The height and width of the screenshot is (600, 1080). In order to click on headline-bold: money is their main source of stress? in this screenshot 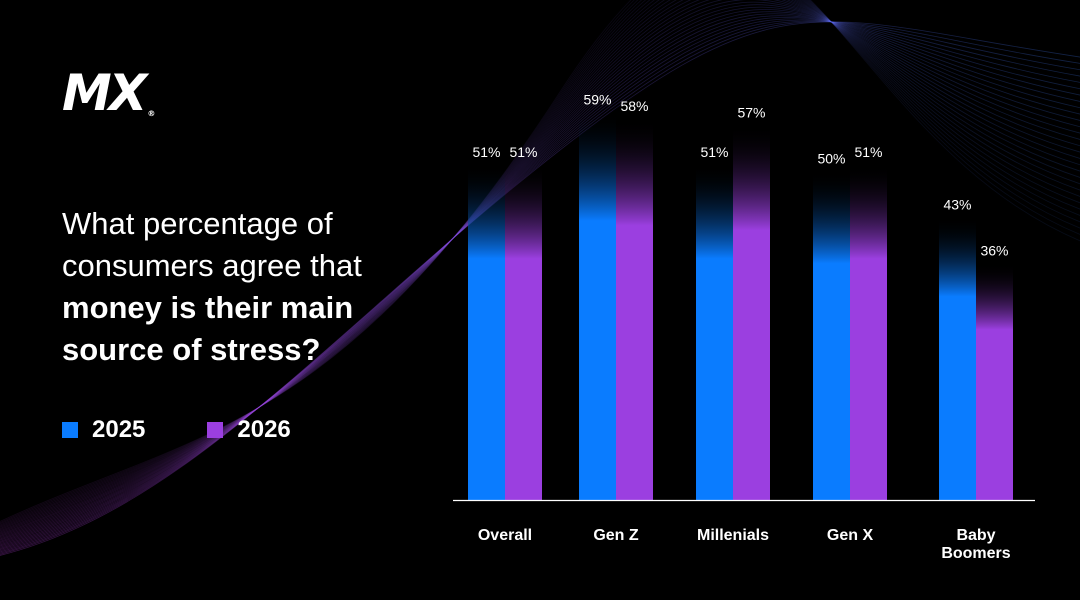, I will do `click(208, 328)`.